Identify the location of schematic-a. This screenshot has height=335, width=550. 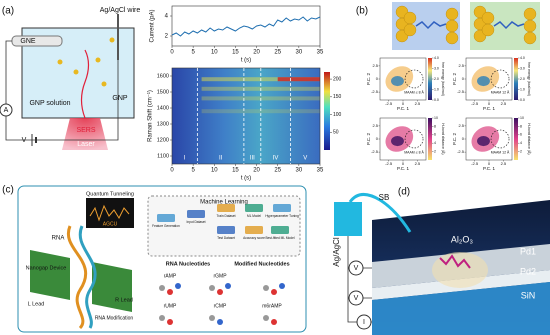
(67, 82).